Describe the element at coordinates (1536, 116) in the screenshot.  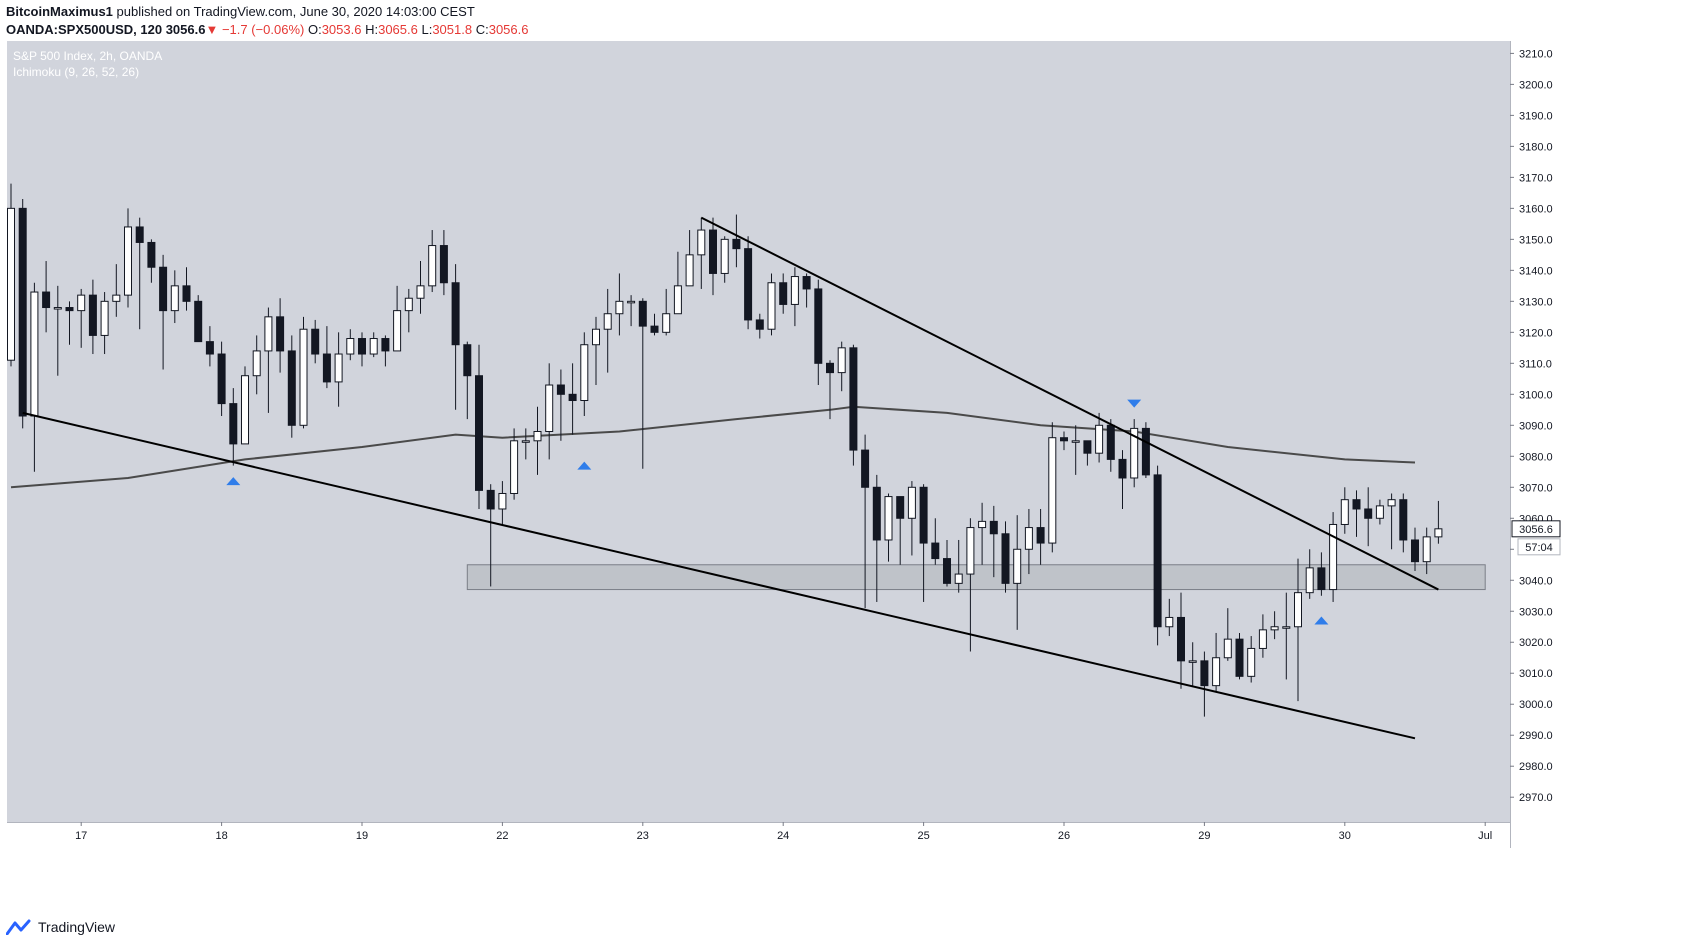
I see `price-tick-label: 3190.0` at that location.